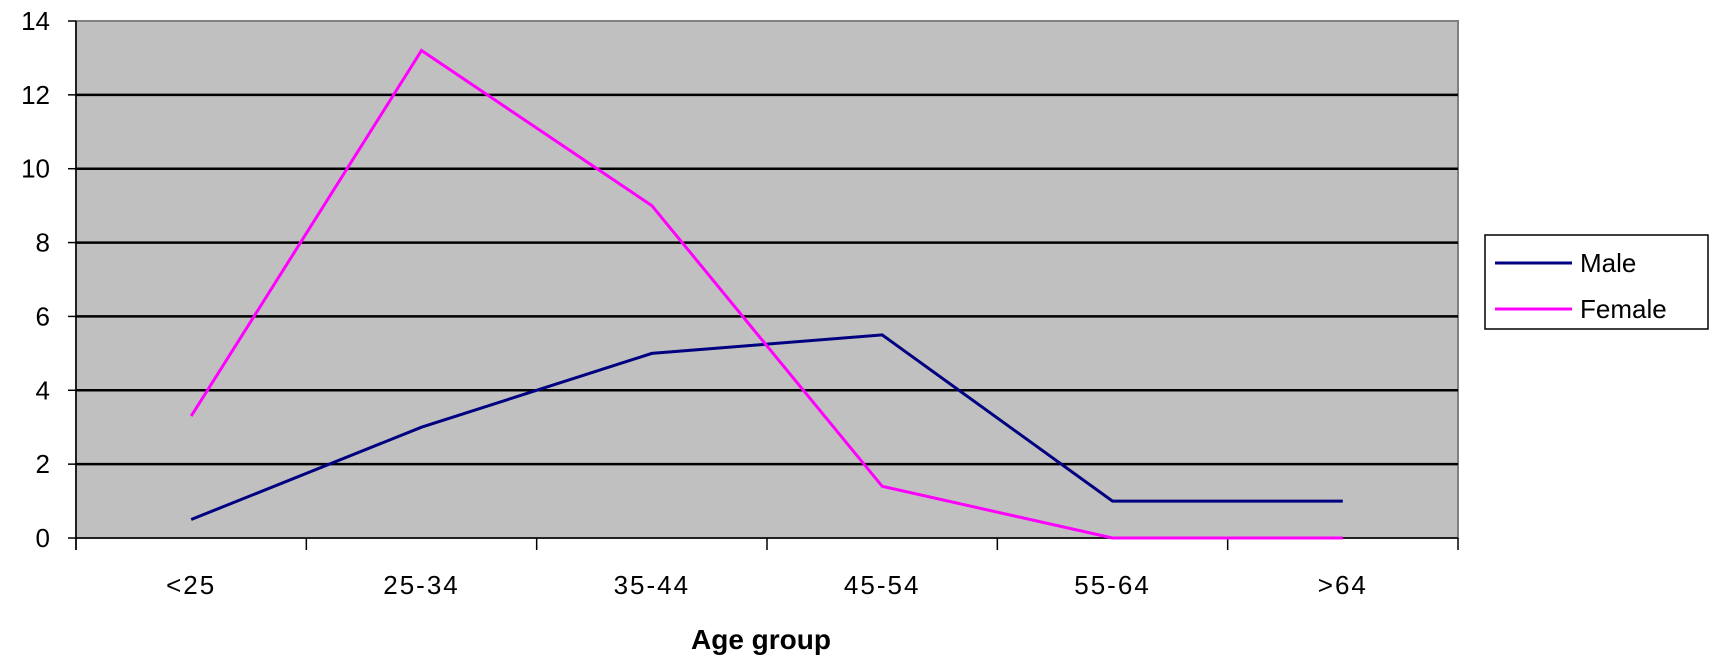 The width and height of the screenshot is (1710, 656). I want to click on legend-label-female: Female, so click(1623, 309).